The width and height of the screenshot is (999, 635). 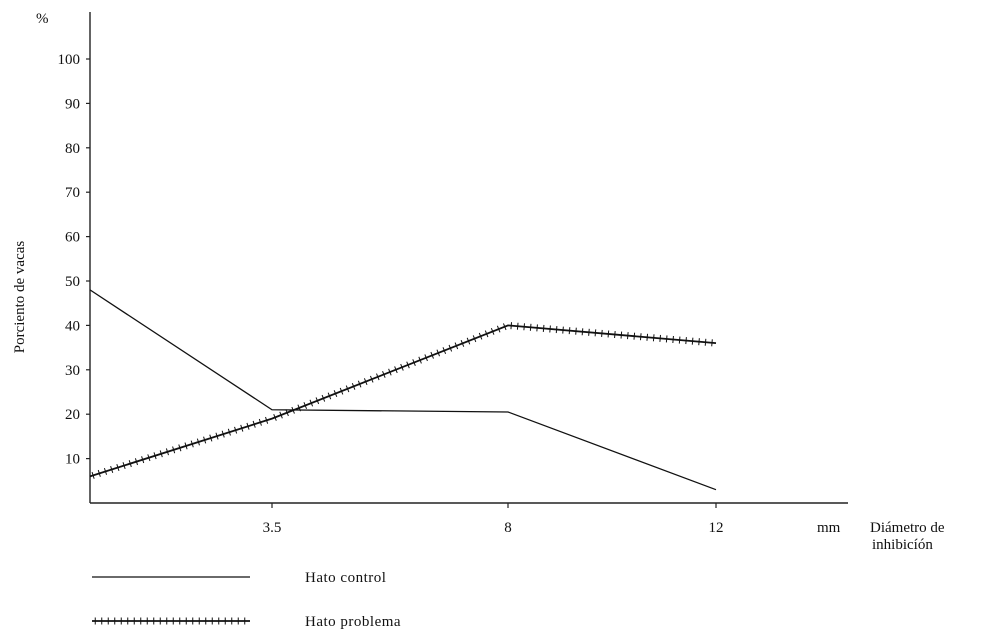 What do you see at coordinates (902, 545) in the screenshot?
I see `x-axis-title-line-2: inhibicíón` at bounding box center [902, 545].